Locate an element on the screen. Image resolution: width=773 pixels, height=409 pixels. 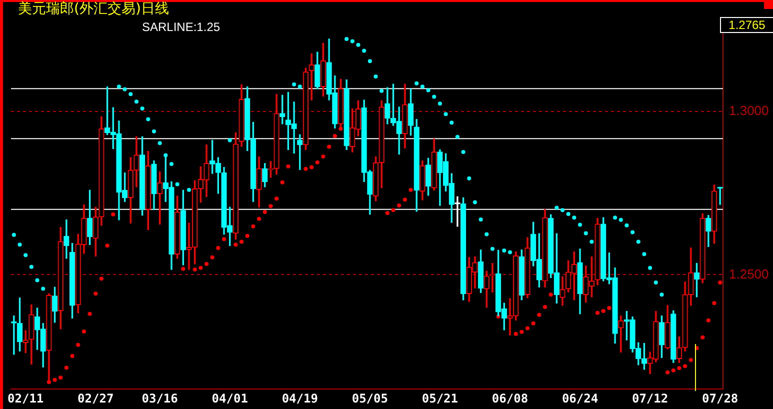
x-tick-label: 04/19 is located at coordinates (300, 398).